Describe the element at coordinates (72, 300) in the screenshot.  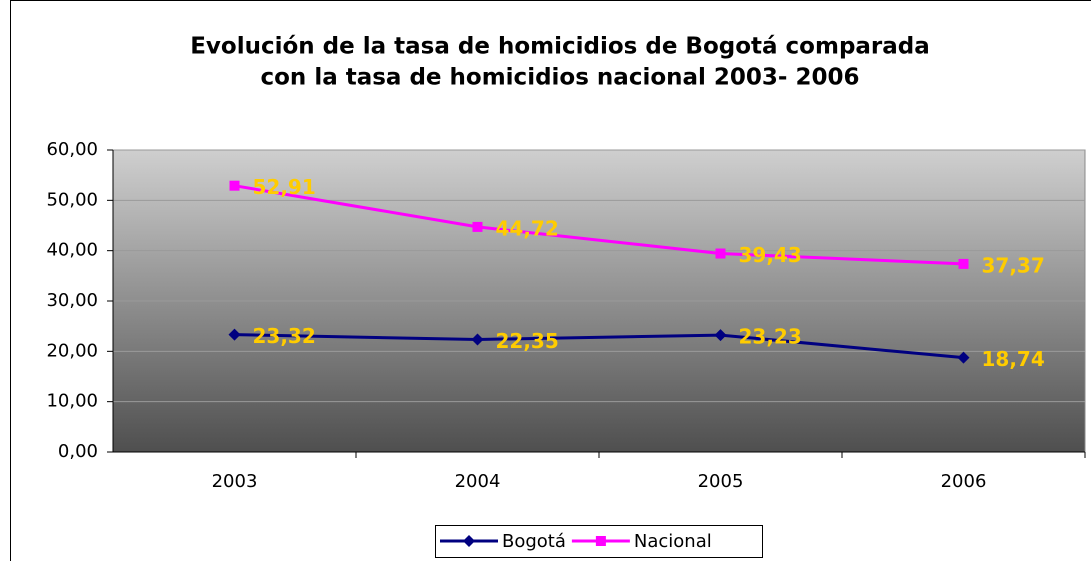
I see `y-tick-label: 30,00` at that location.